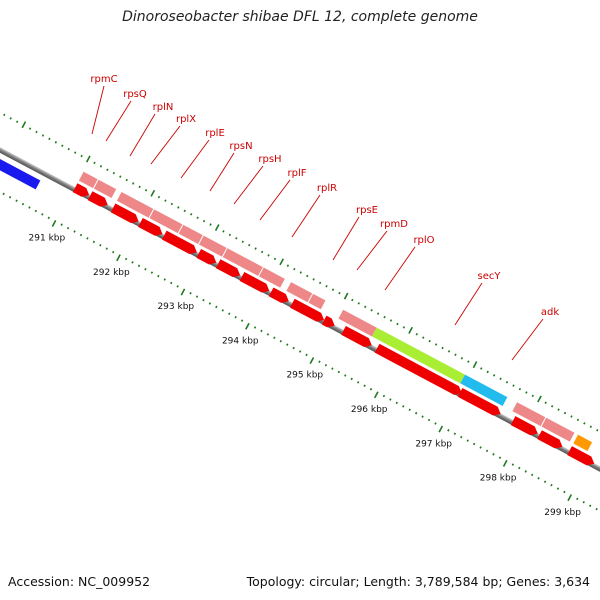  I want to click on gene-block-rpsQ, so click(105, 188).